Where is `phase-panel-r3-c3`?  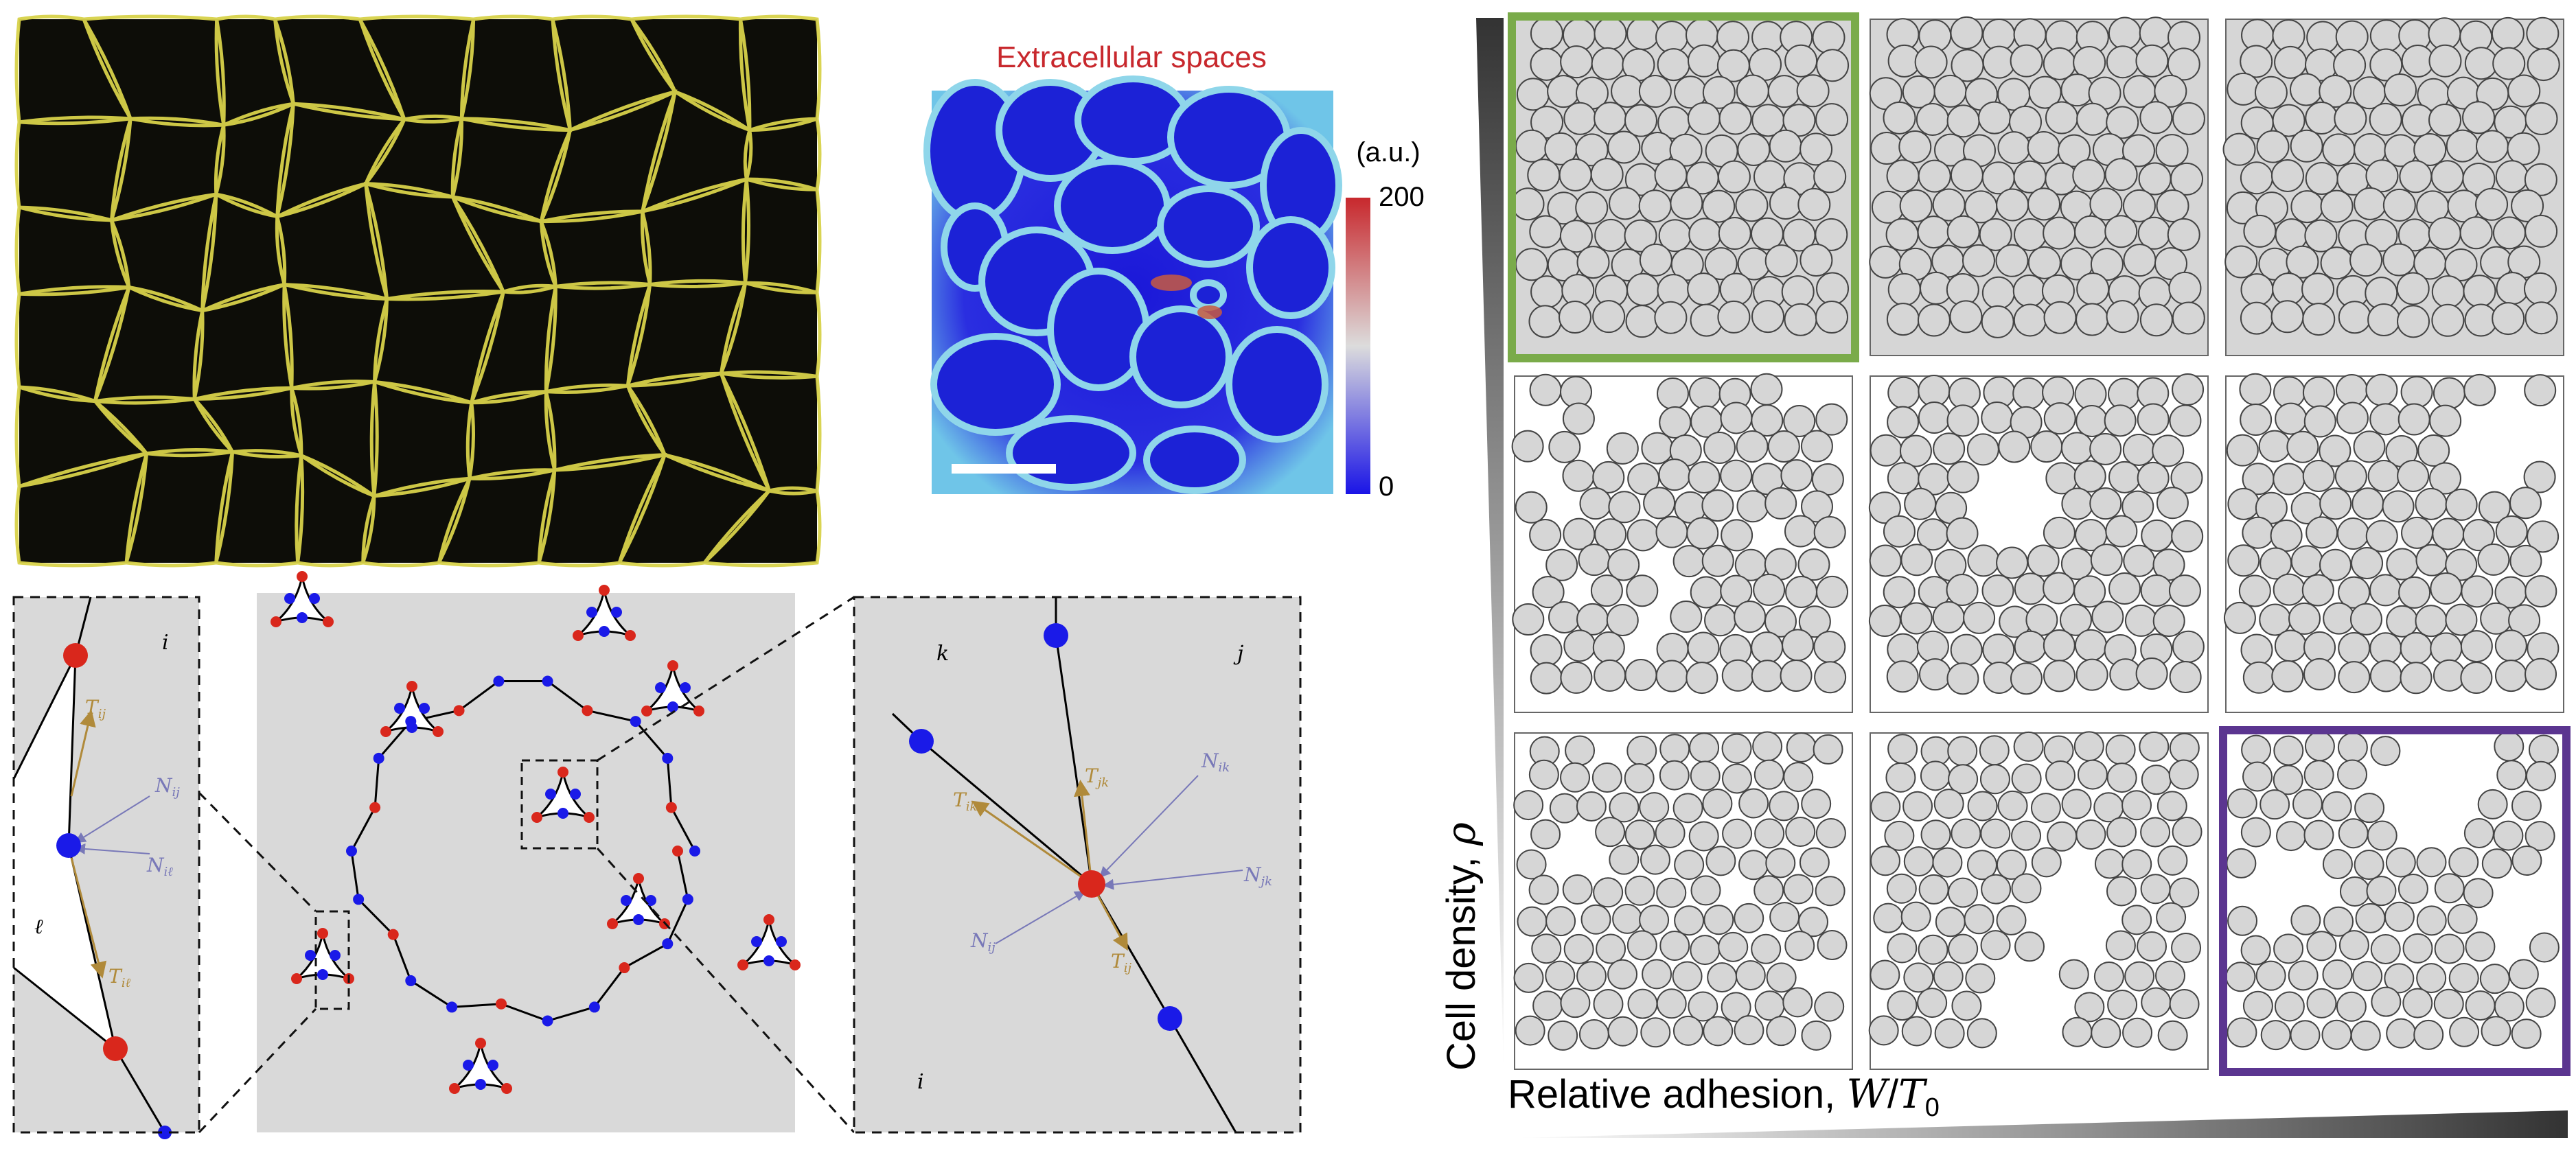 phase-panel-r3-c3 is located at coordinates (2395, 901).